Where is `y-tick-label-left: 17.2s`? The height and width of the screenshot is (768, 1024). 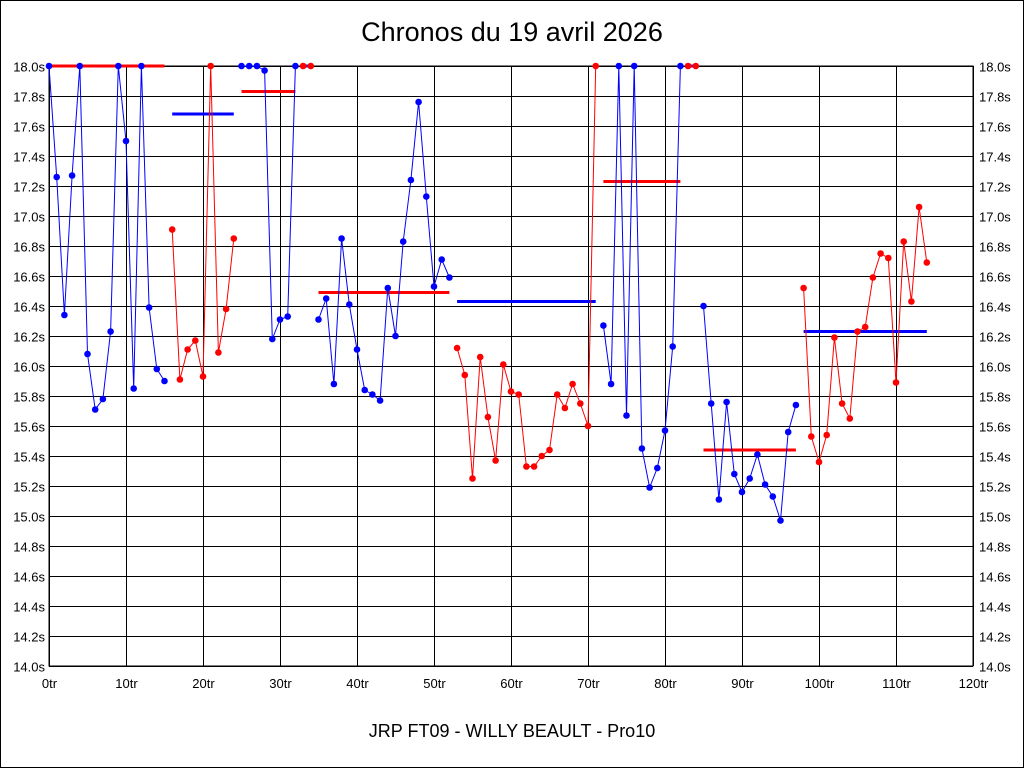
y-tick-label-left: 17.2s is located at coordinates (29, 187).